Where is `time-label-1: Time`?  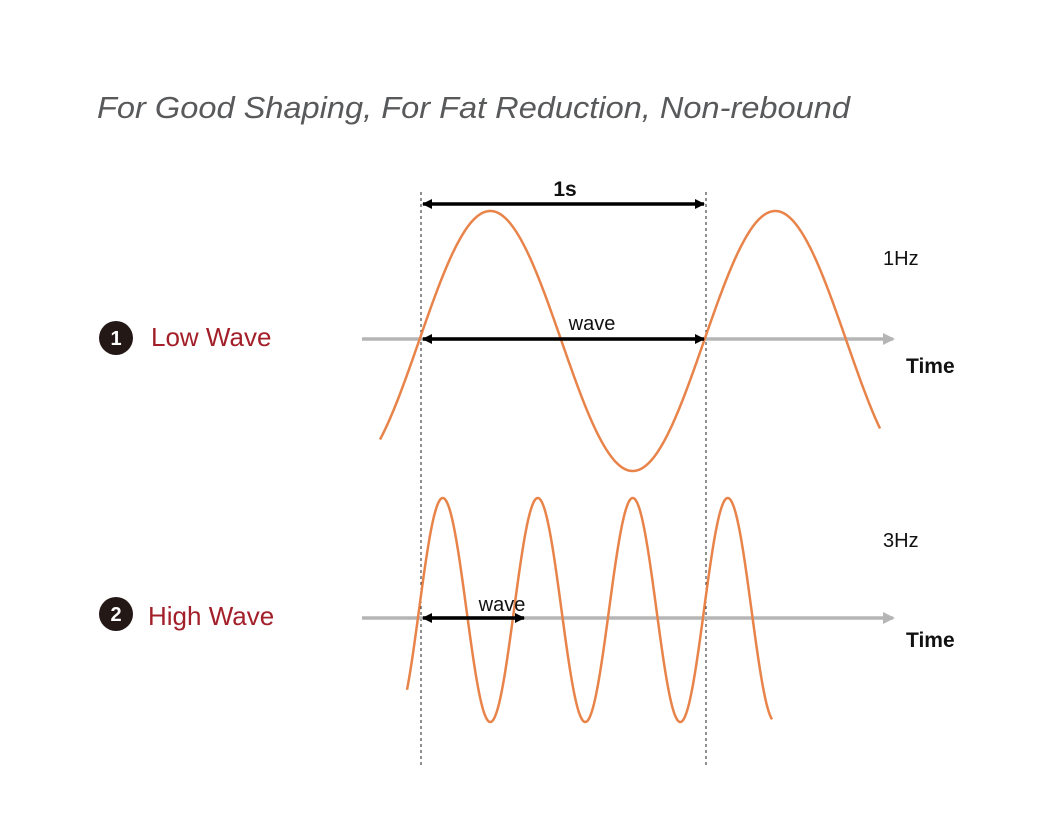 time-label-1: Time is located at coordinates (930, 366).